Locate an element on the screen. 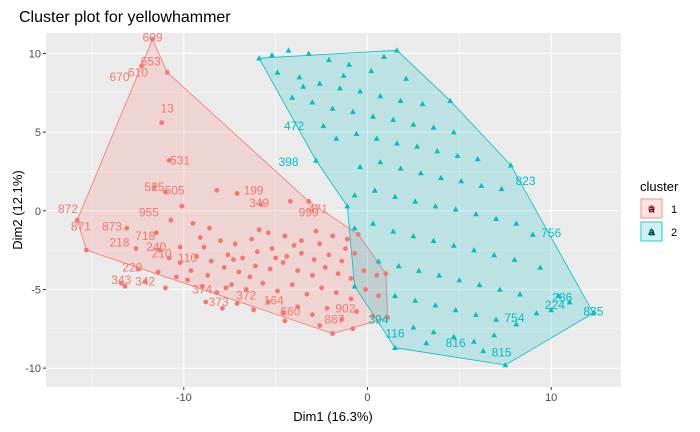 The width and height of the screenshot is (700, 432). point-label-cluster-1: 872 is located at coordinates (68, 209).